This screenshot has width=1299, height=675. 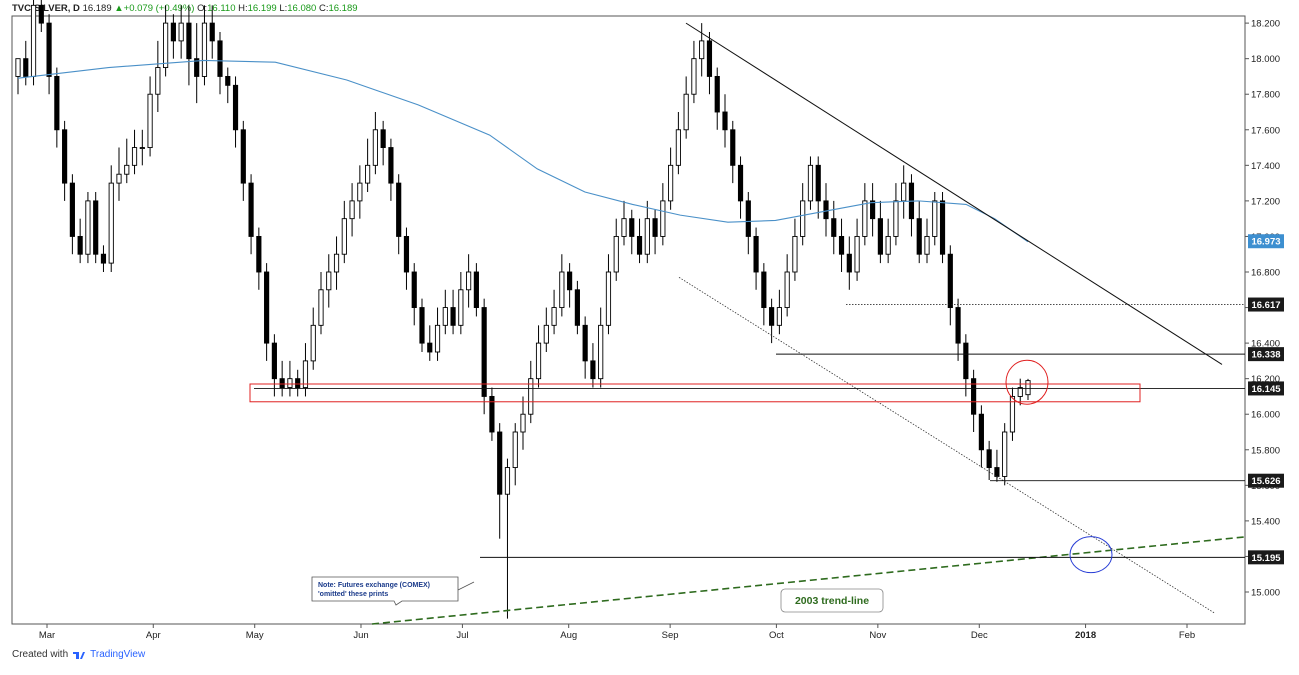 I want to click on x-tick-label: Jun, so click(x=360, y=635).